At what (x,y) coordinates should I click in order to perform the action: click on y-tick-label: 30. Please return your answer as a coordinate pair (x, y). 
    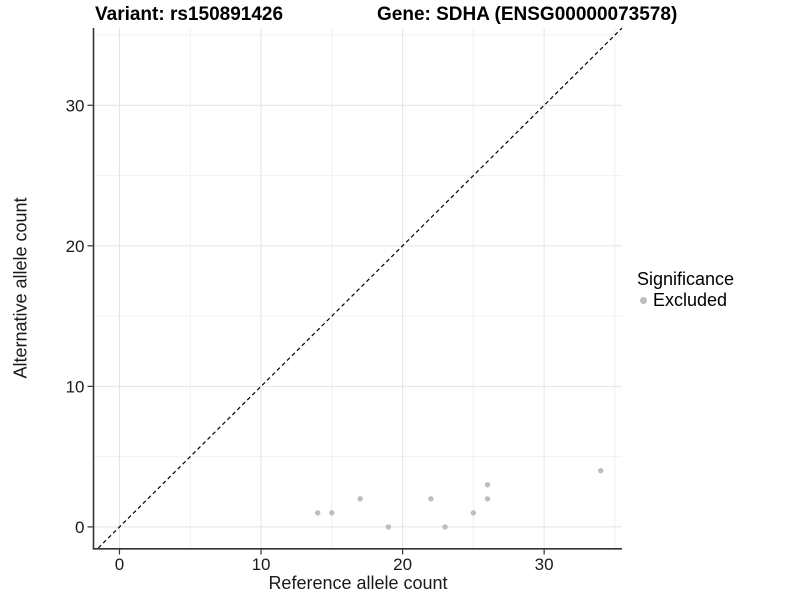
    Looking at the image, I should click on (75, 105).